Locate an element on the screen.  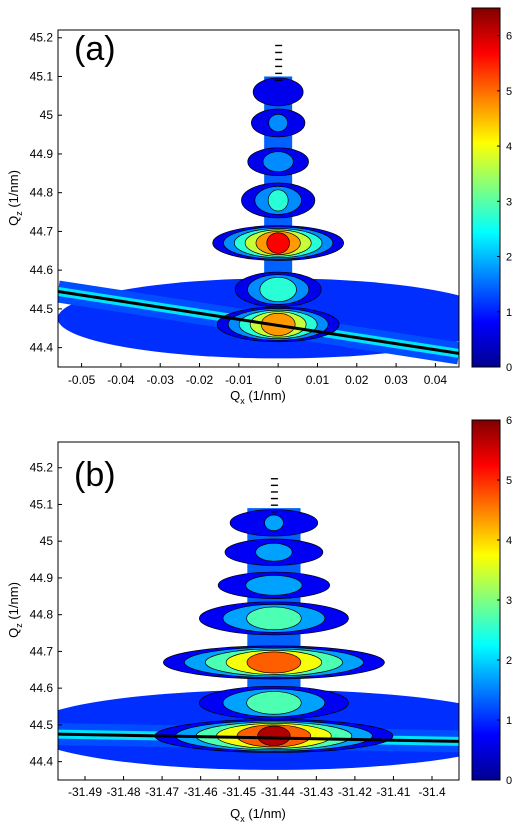
x-tick-label: -31.48 is located at coordinates (124, 792).